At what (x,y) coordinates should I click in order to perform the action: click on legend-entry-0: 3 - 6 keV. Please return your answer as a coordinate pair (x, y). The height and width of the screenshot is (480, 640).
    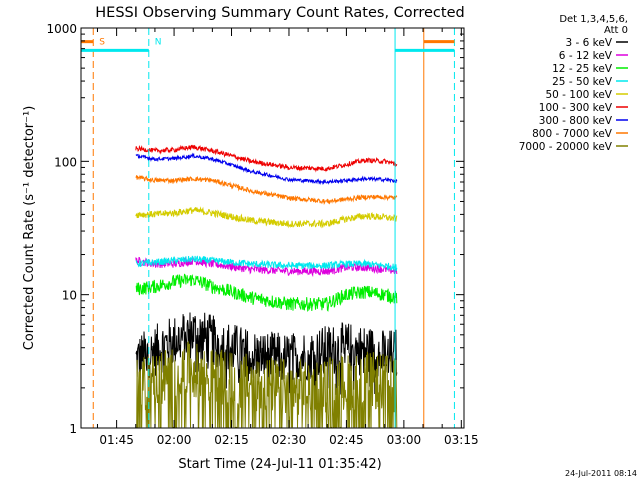
    Looking at the image, I should click on (588, 43).